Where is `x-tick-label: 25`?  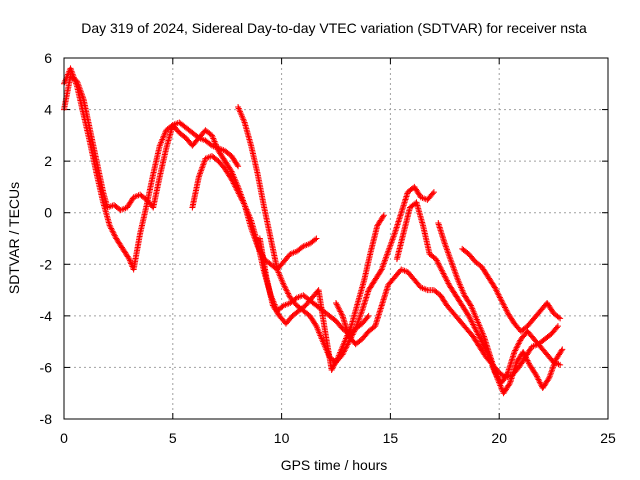 x-tick-label: 25 is located at coordinates (608, 438).